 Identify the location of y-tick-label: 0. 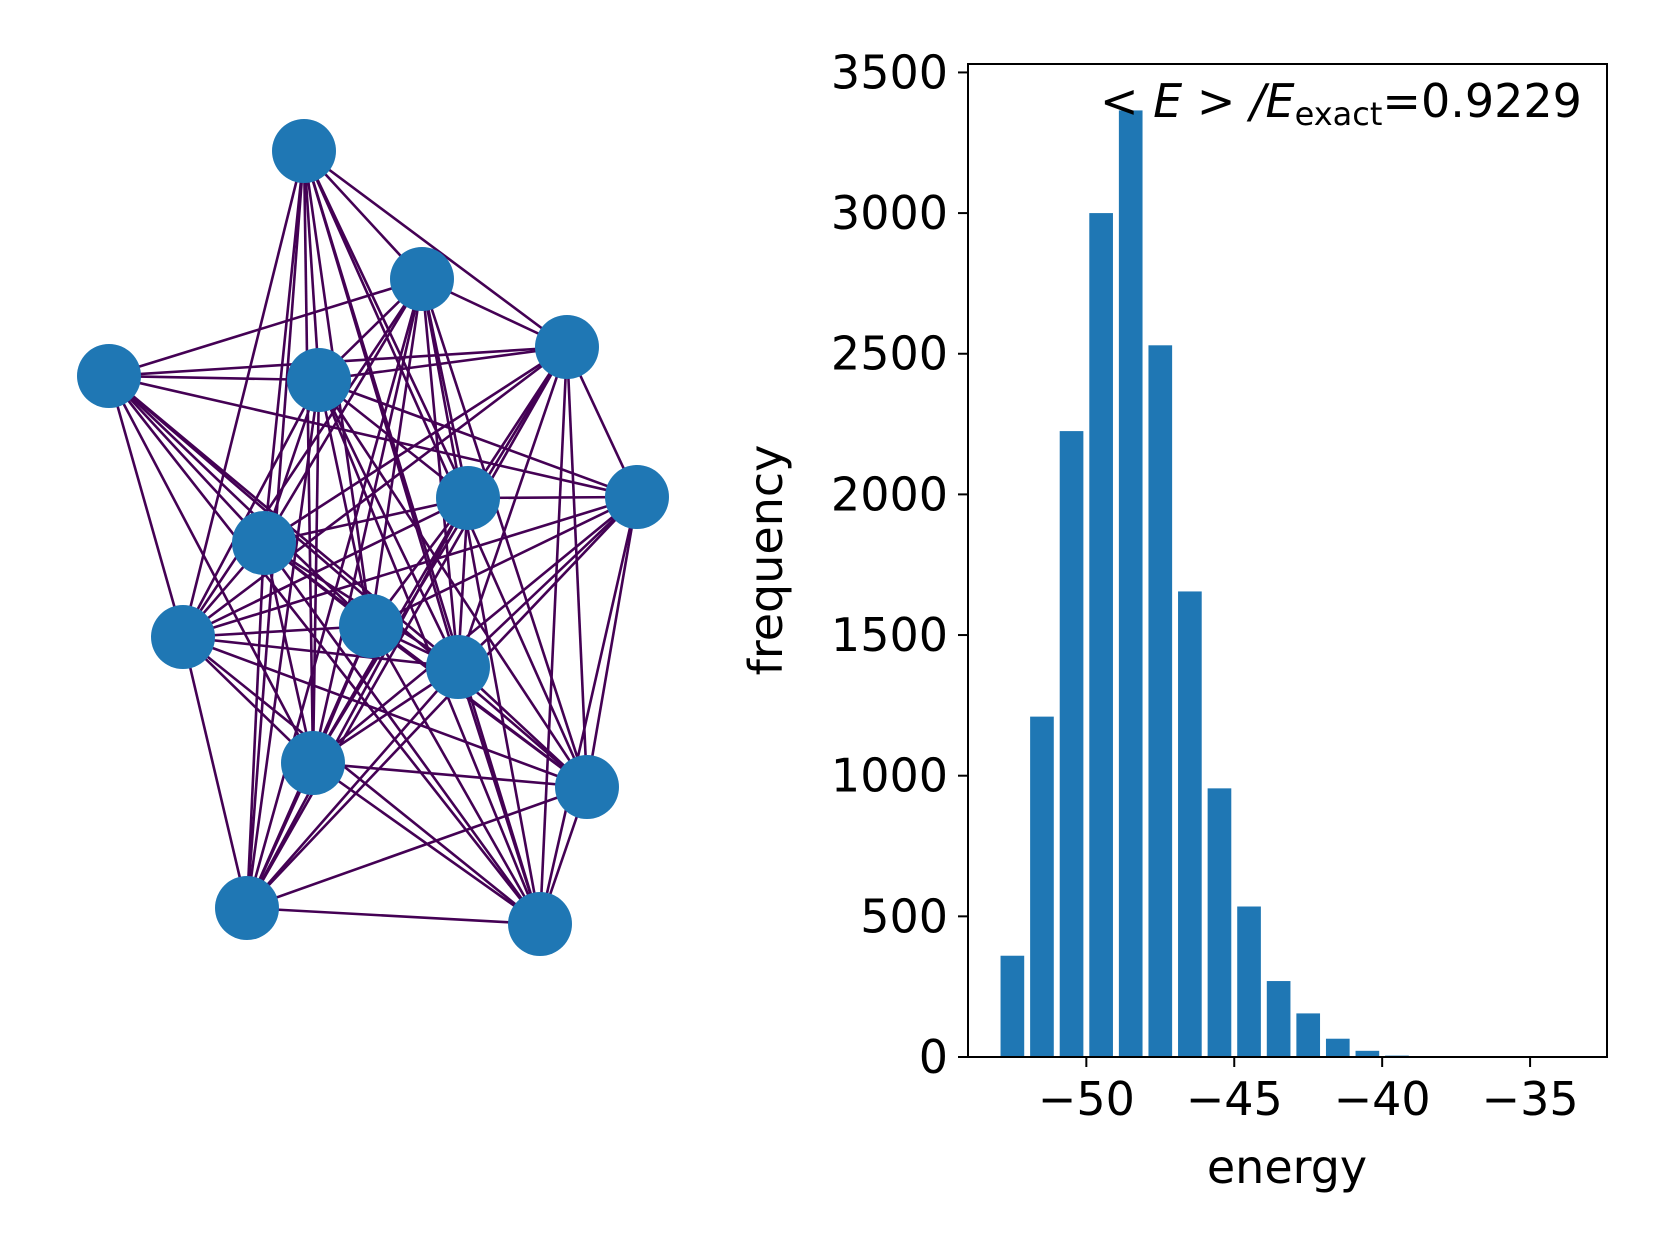
(933, 1057).